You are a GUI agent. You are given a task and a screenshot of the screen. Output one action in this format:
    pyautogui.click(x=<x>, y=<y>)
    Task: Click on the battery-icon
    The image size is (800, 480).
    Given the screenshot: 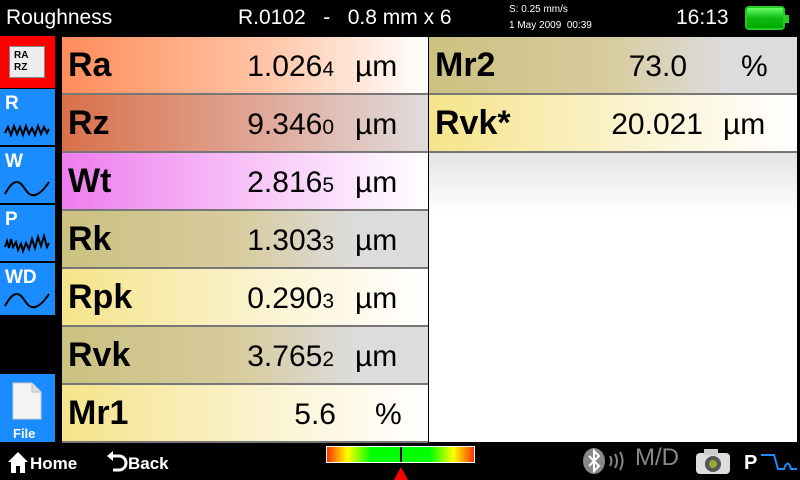 What is the action you would take?
    pyautogui.click(x=767, y=18)
    